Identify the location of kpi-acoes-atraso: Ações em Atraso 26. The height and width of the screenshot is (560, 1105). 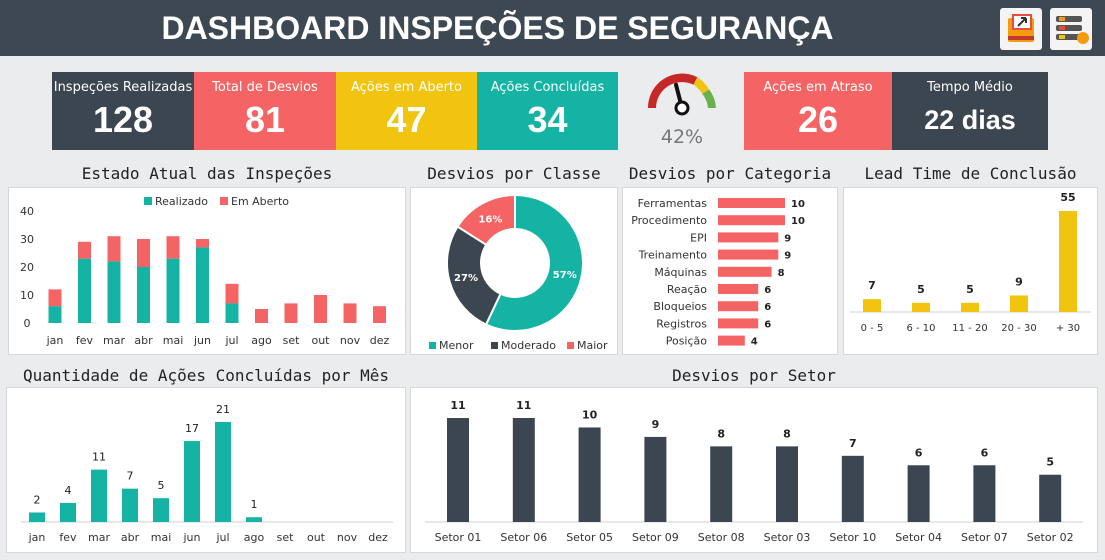
(818, 111).